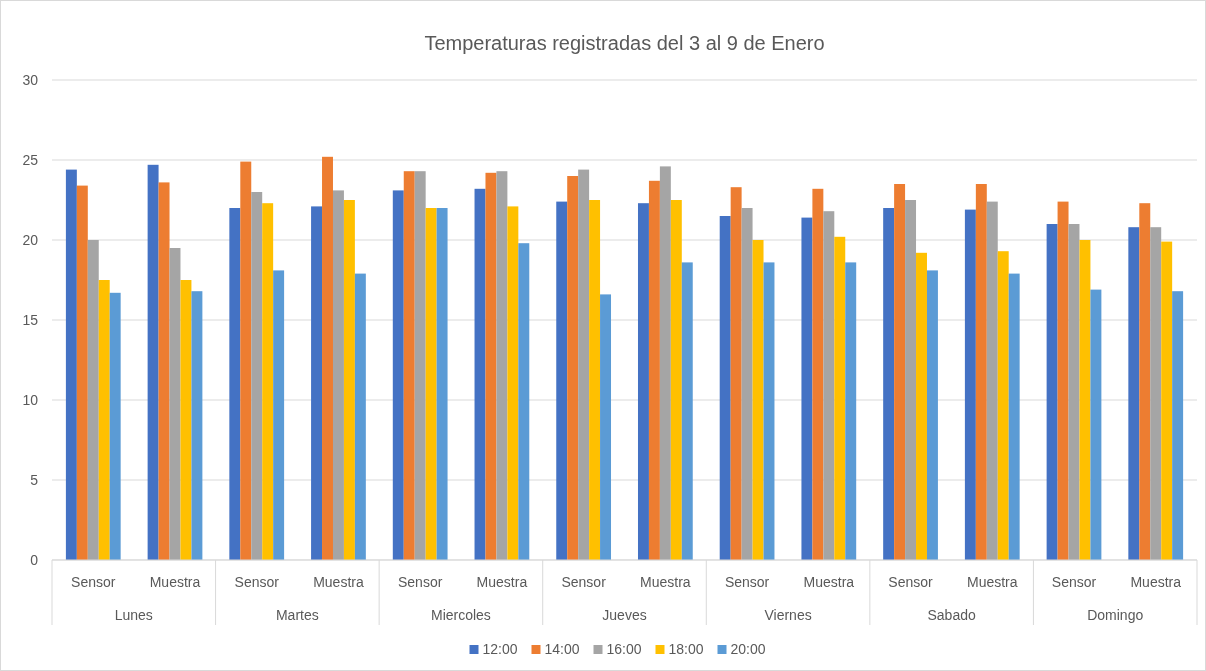 This screenshot has width=1206, height=671. Describe the element at coordinates (951, 615) in the screenshot. I see `text: Sabado` at that location.